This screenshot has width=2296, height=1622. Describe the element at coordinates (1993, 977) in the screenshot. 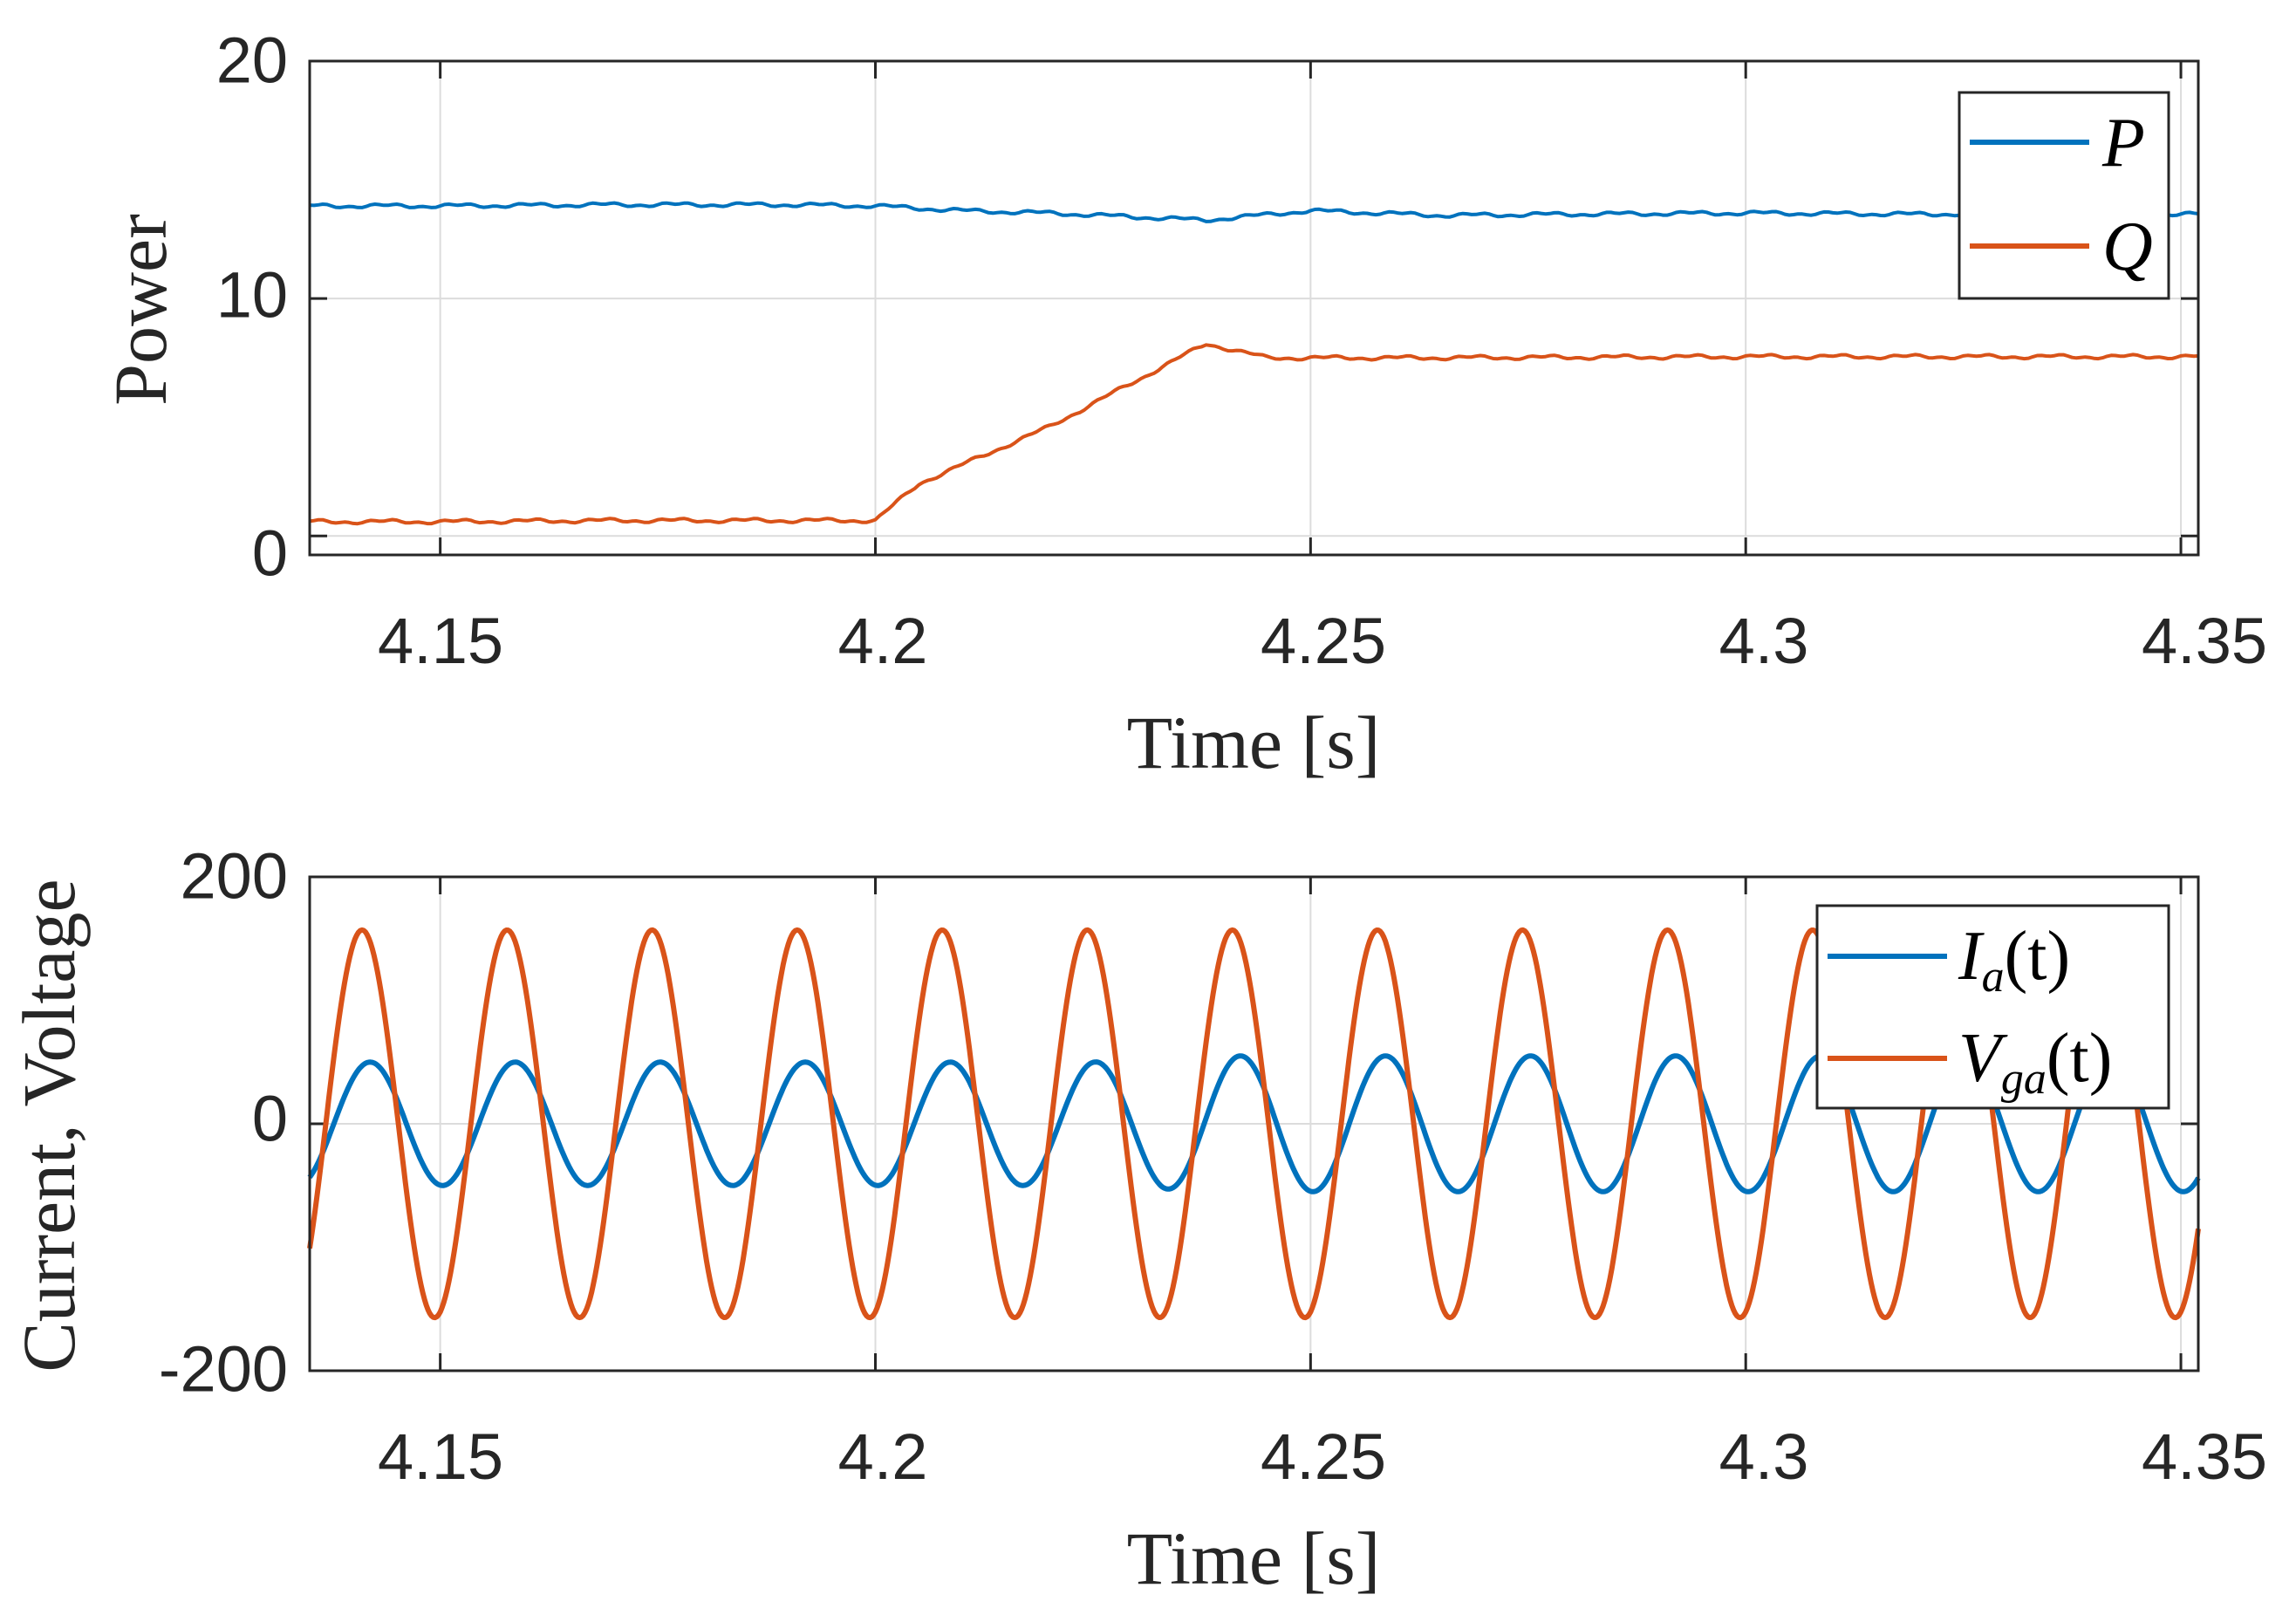

I see `legend-Ia-subscript: a` at that location.